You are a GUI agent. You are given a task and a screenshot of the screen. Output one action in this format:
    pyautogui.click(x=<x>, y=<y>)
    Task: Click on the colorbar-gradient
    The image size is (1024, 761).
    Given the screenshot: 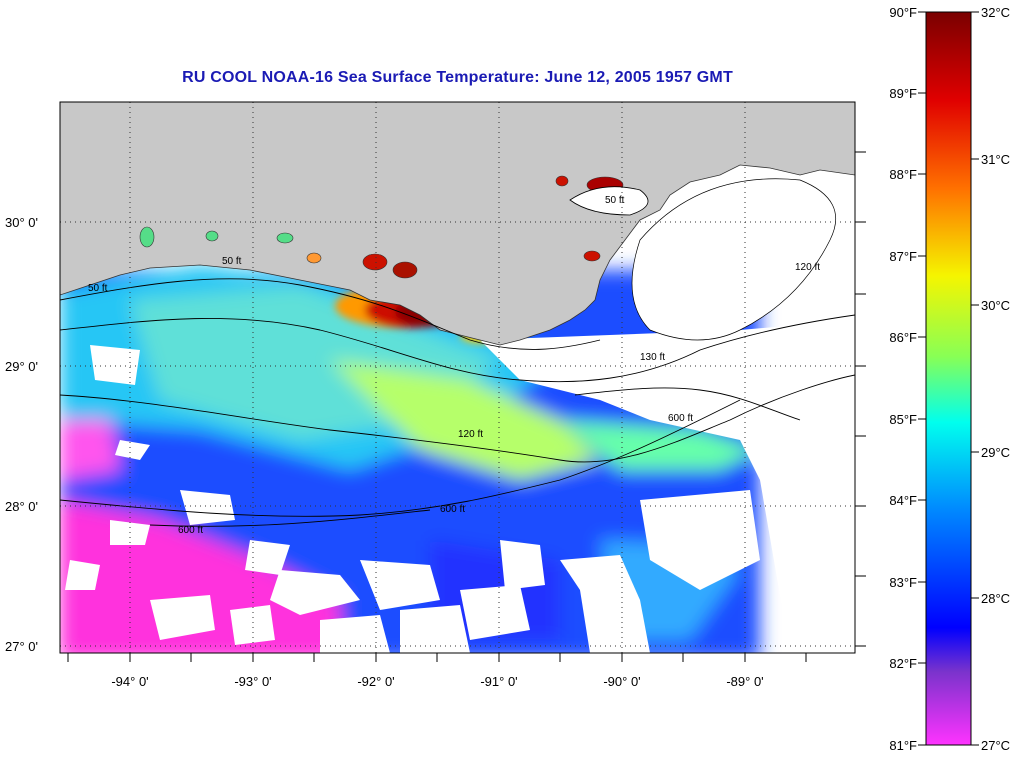 What is the action you would take?
    pyautogui.click(x=948, y=378)
    